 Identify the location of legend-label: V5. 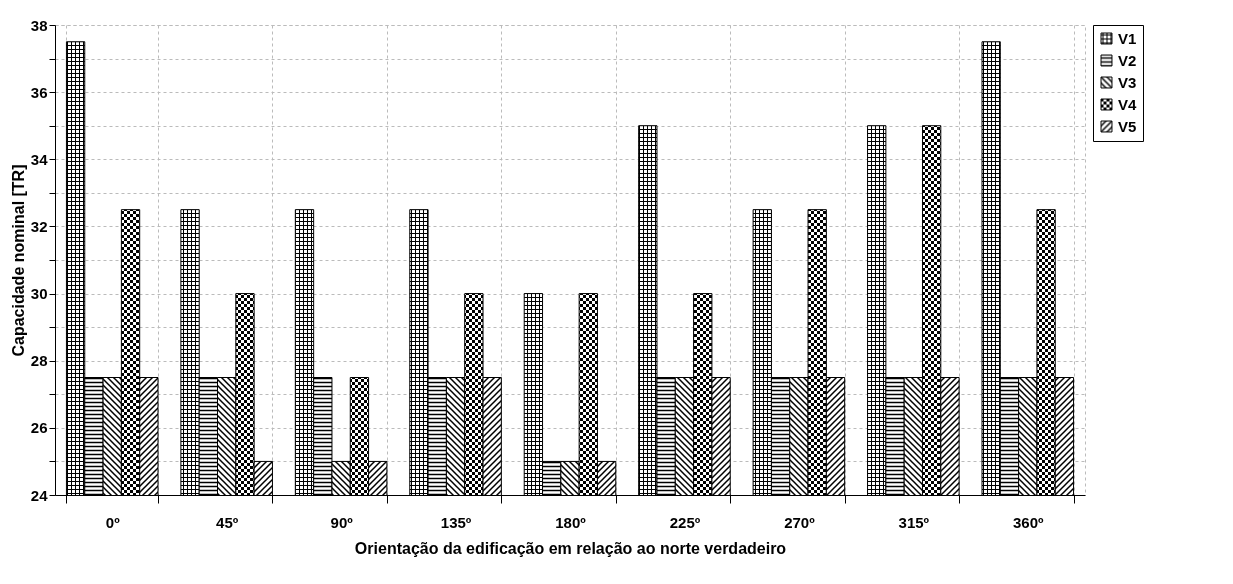
(1127, 126).